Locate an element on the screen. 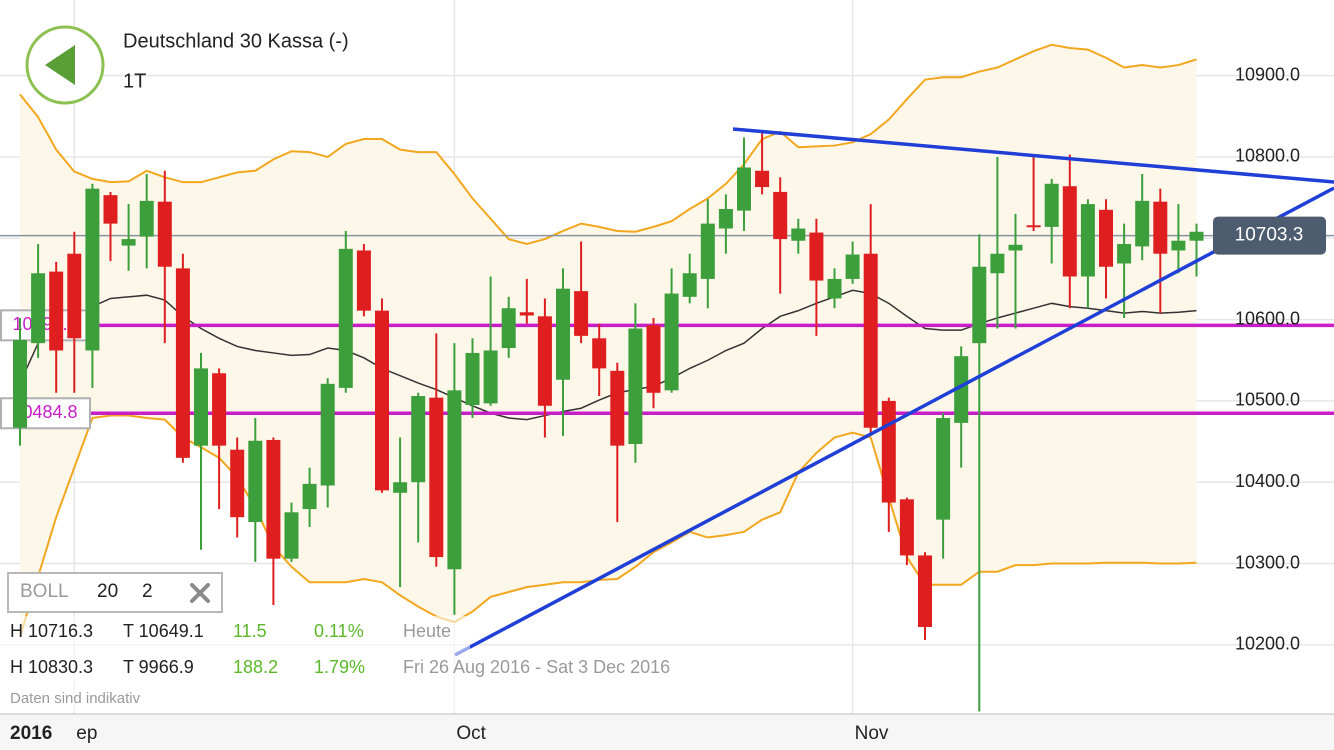 This screenshot has width=1334, height=750. indicator-period: 20 is located at coordinates (107, 591).